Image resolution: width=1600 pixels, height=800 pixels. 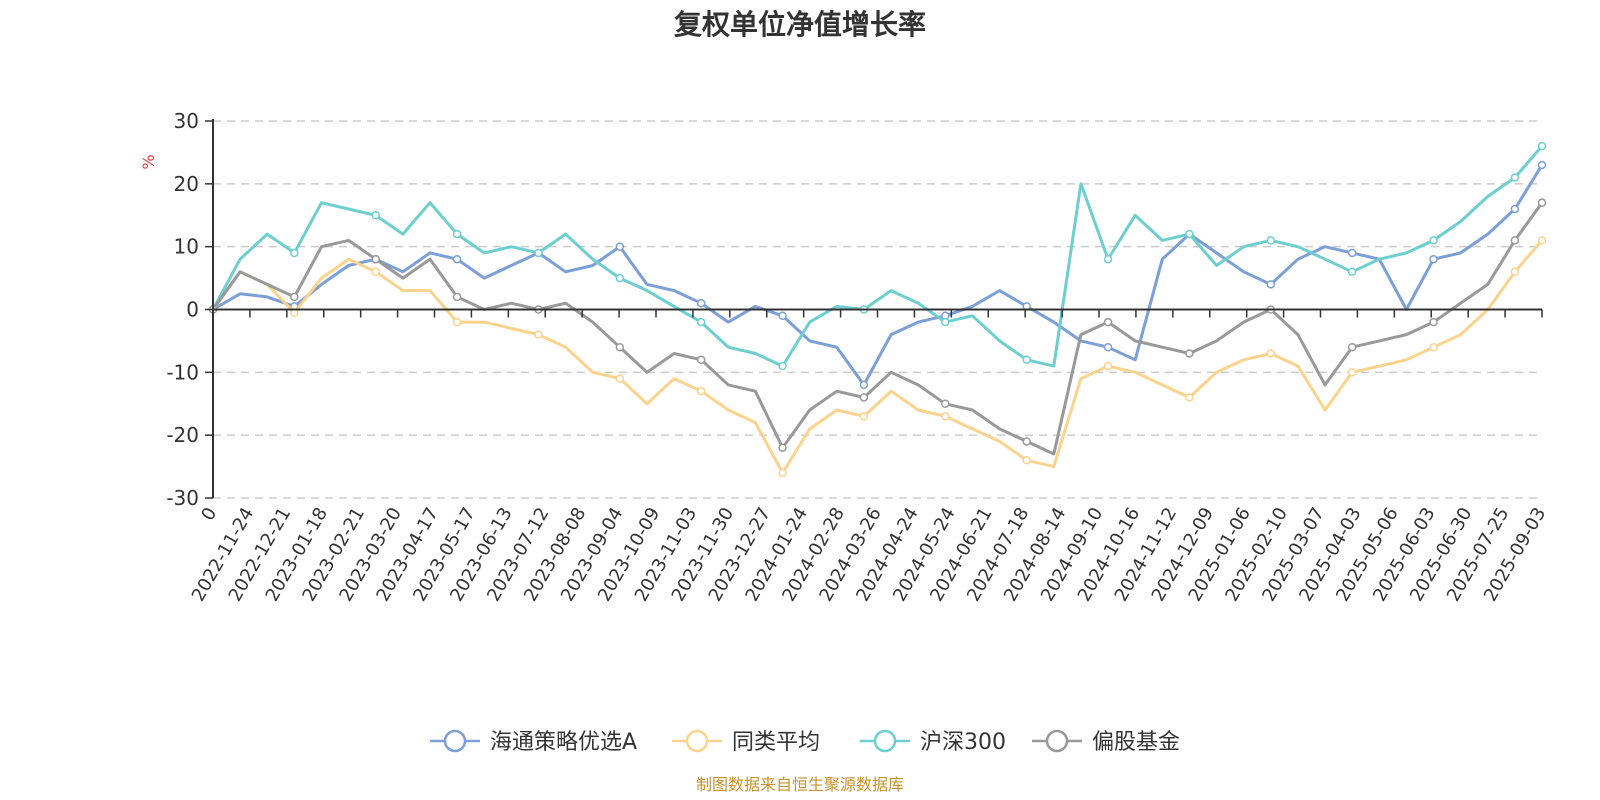 I want to click on legend-label: 同类平均, so click(x=776, y=742).